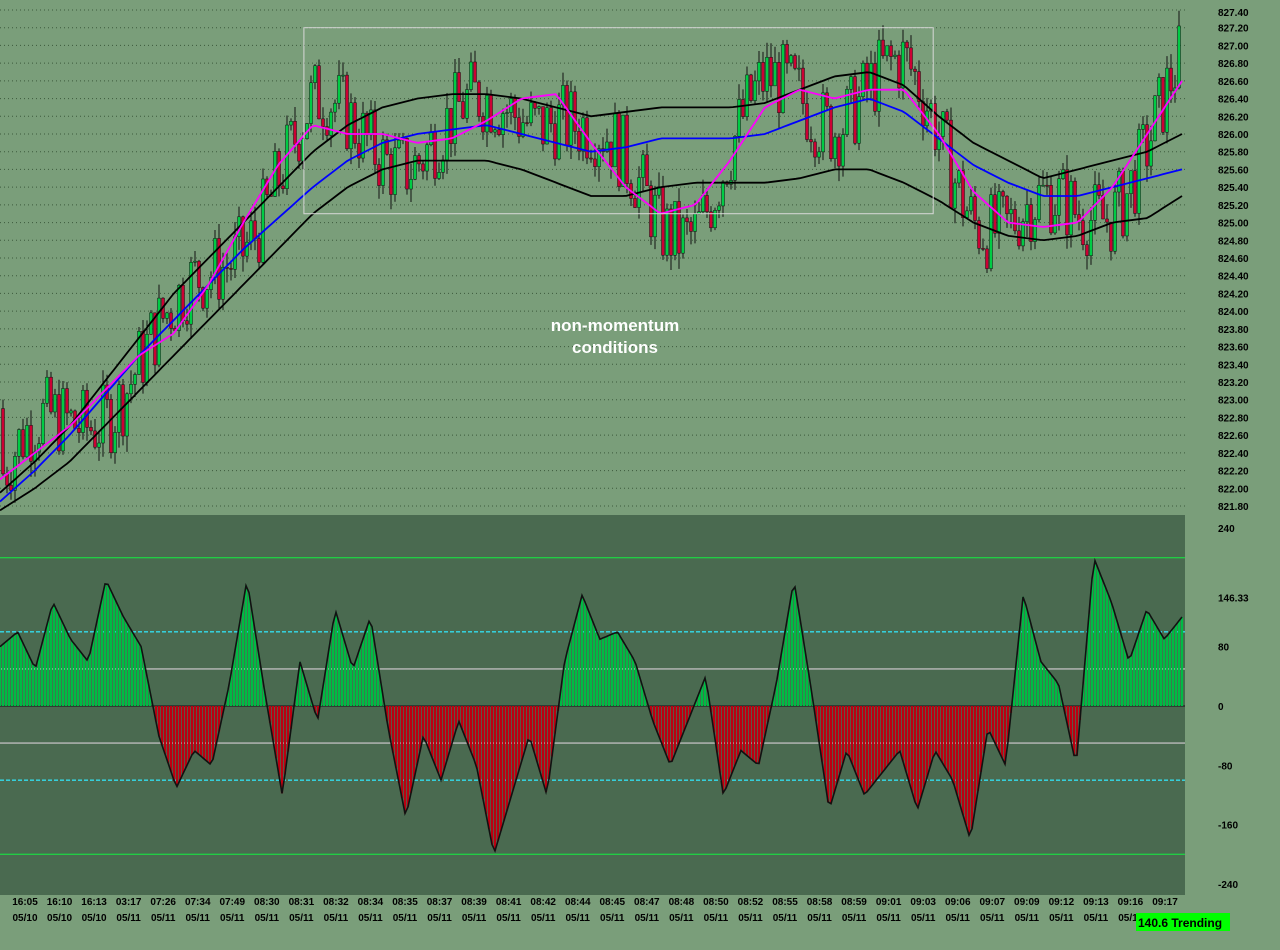 The image size is (1280, 950). I want to click on time-tick-label: 08:45, so click(612, 902).